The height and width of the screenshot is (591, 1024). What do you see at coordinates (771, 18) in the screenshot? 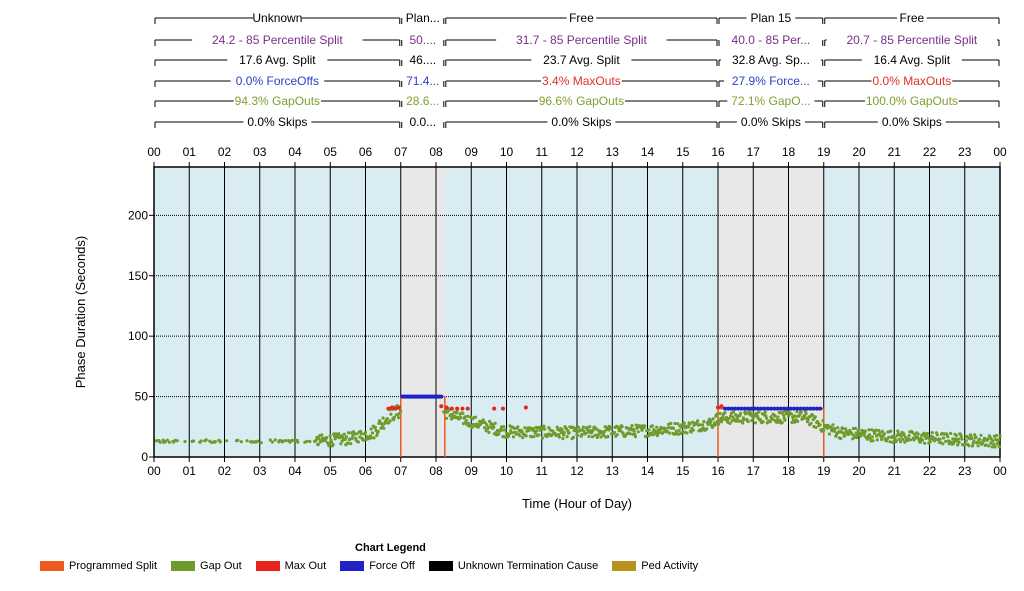
I see `plan-name: Plan 15` at bounding box center [771, 18].